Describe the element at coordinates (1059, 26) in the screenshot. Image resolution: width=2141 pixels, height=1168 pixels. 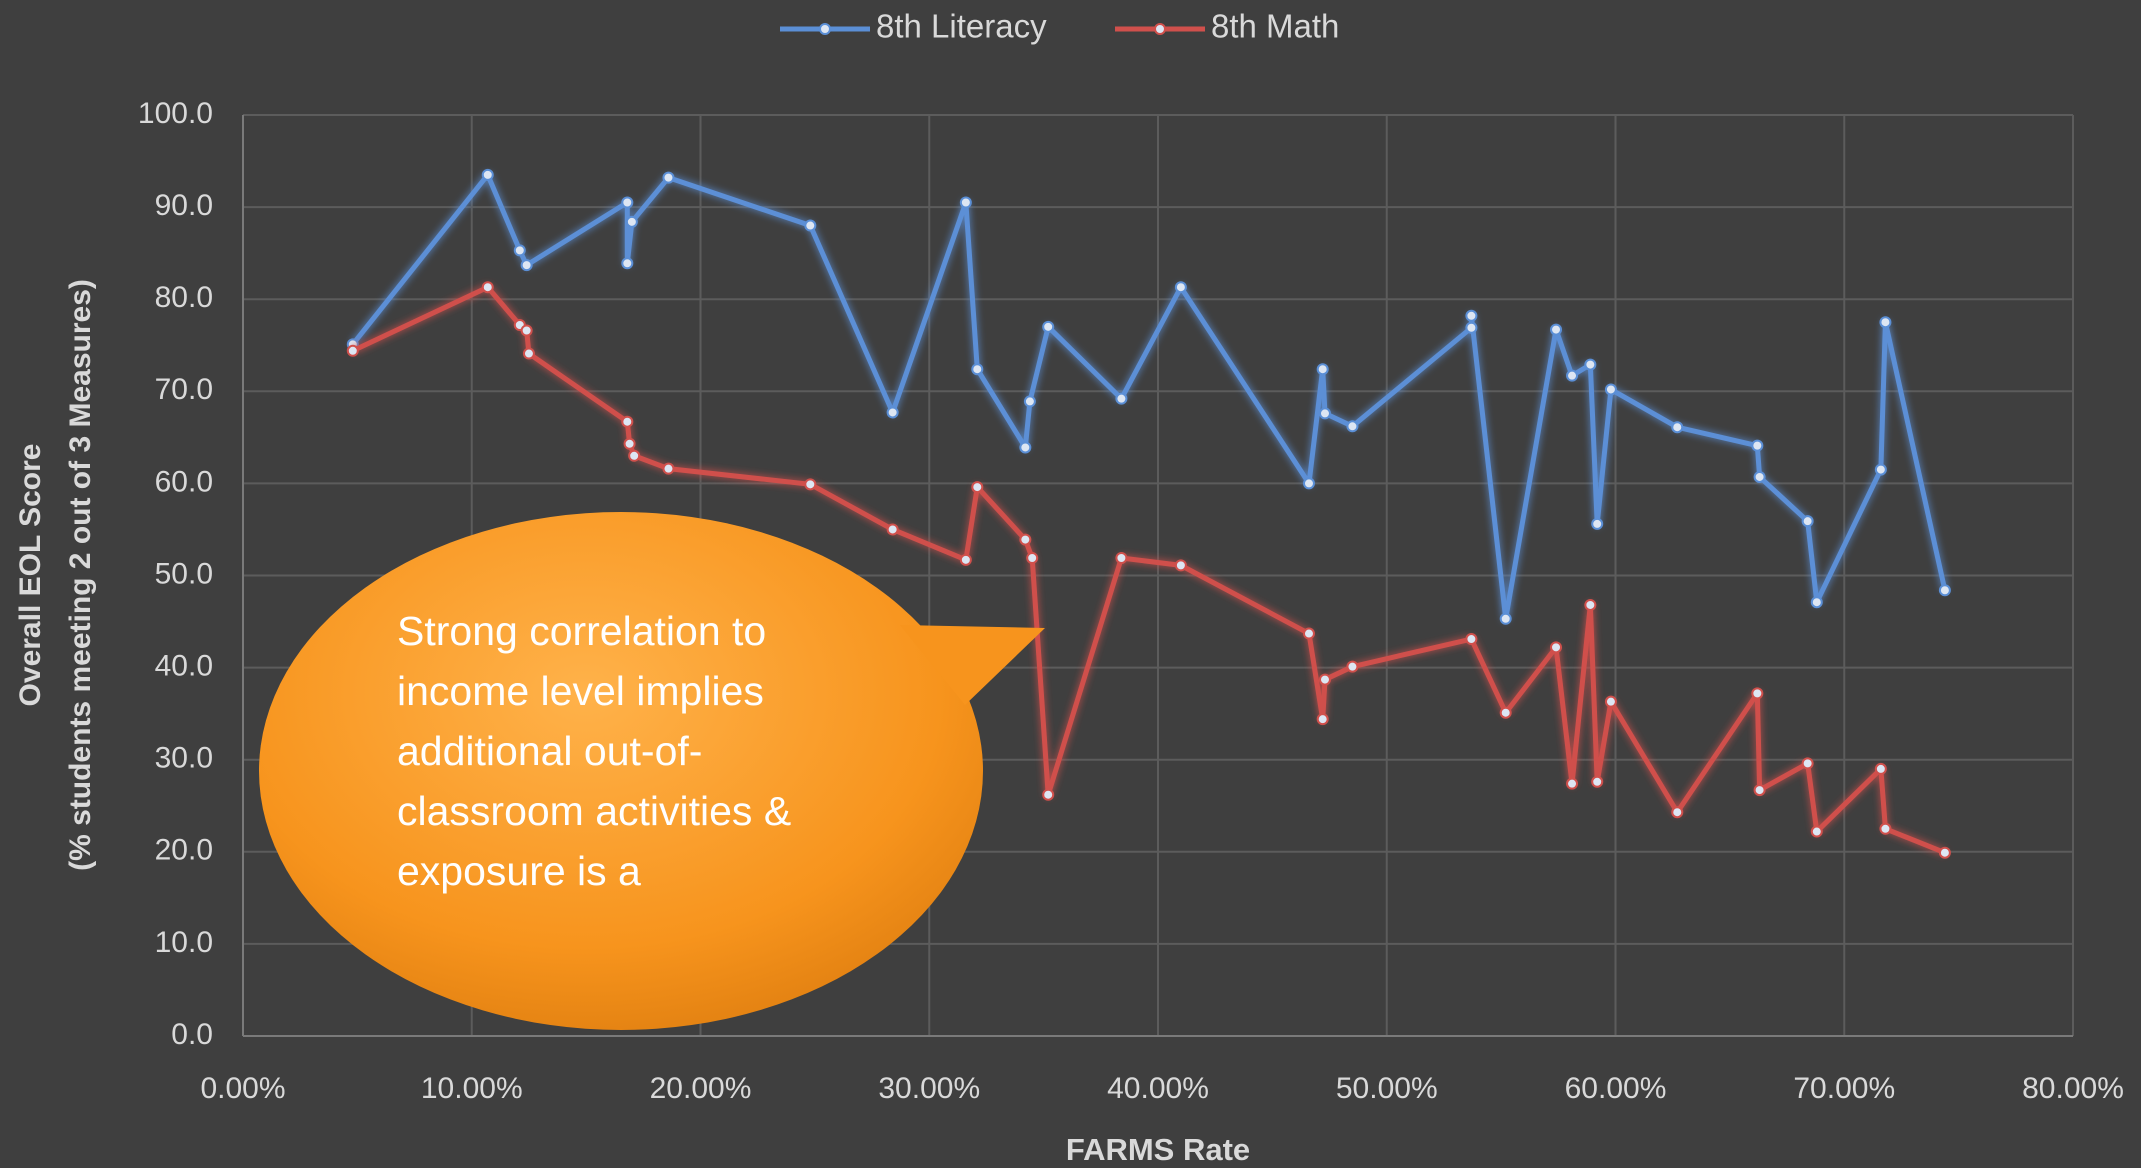
I see `legend: 8th Literacy 8th Math` at that location.